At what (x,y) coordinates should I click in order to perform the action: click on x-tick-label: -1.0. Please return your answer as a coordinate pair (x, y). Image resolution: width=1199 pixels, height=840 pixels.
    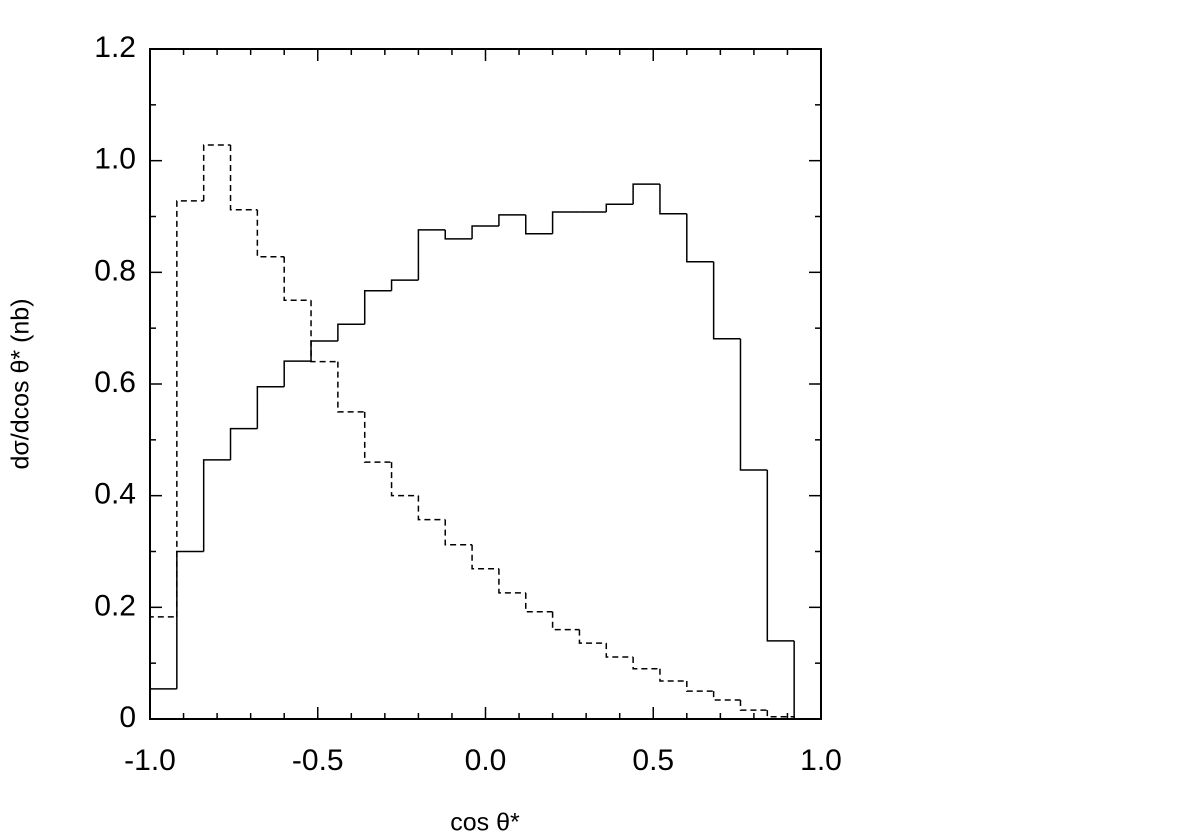
    Looking at the image, I should click on (150, 760).